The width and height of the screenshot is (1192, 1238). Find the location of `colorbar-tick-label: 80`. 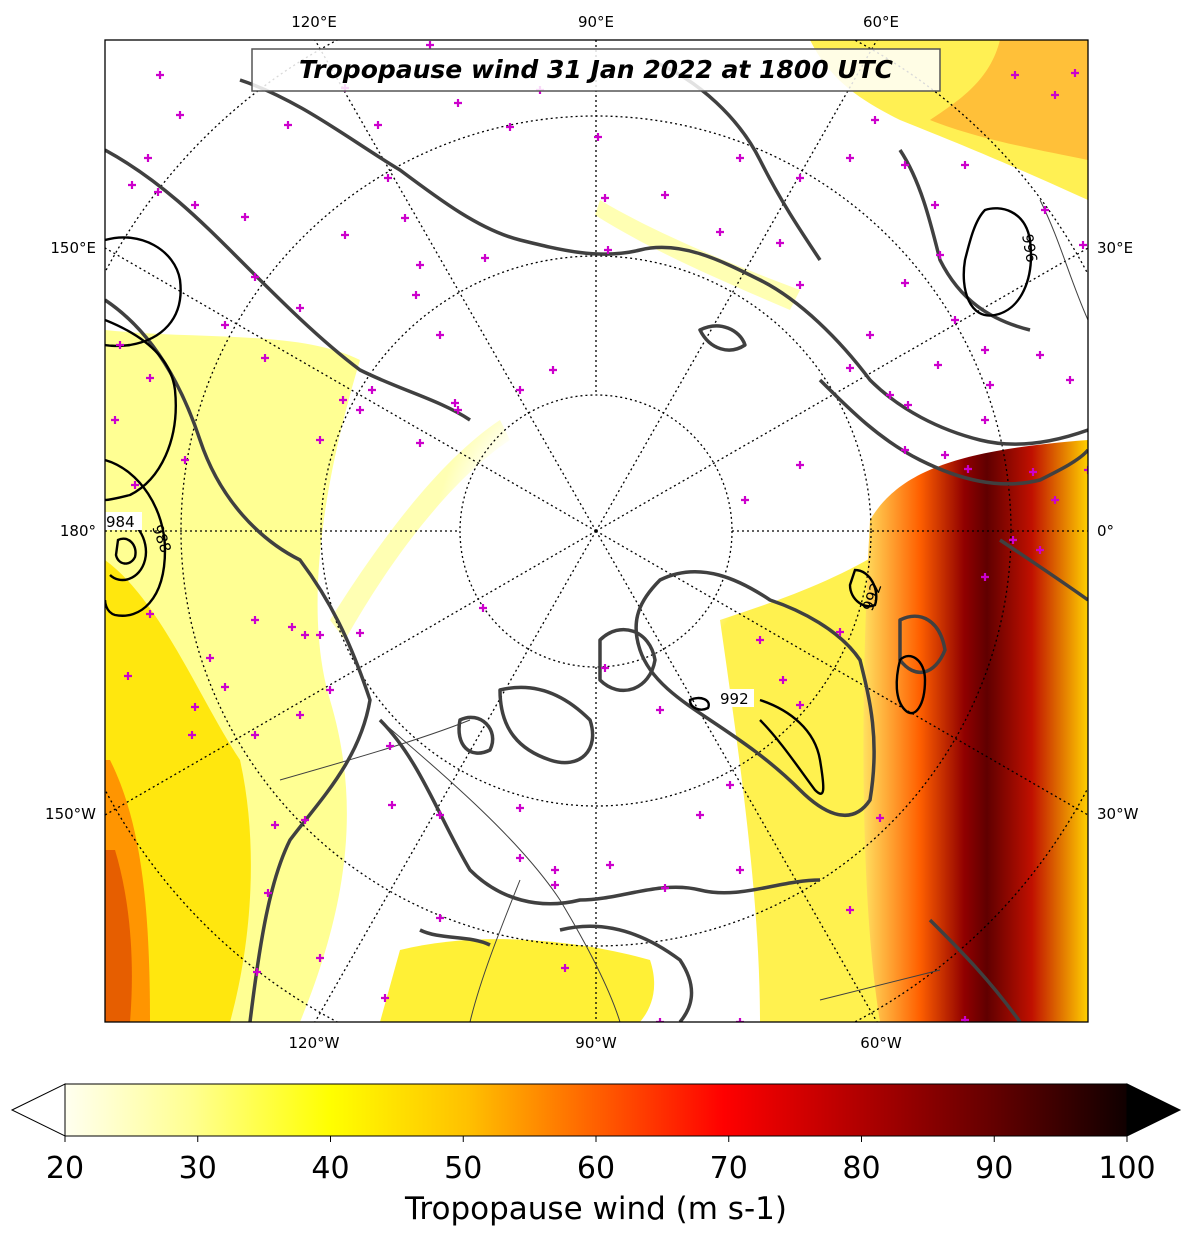

colorbar-tick-label: 80 is located at coordinates (861, 1168).